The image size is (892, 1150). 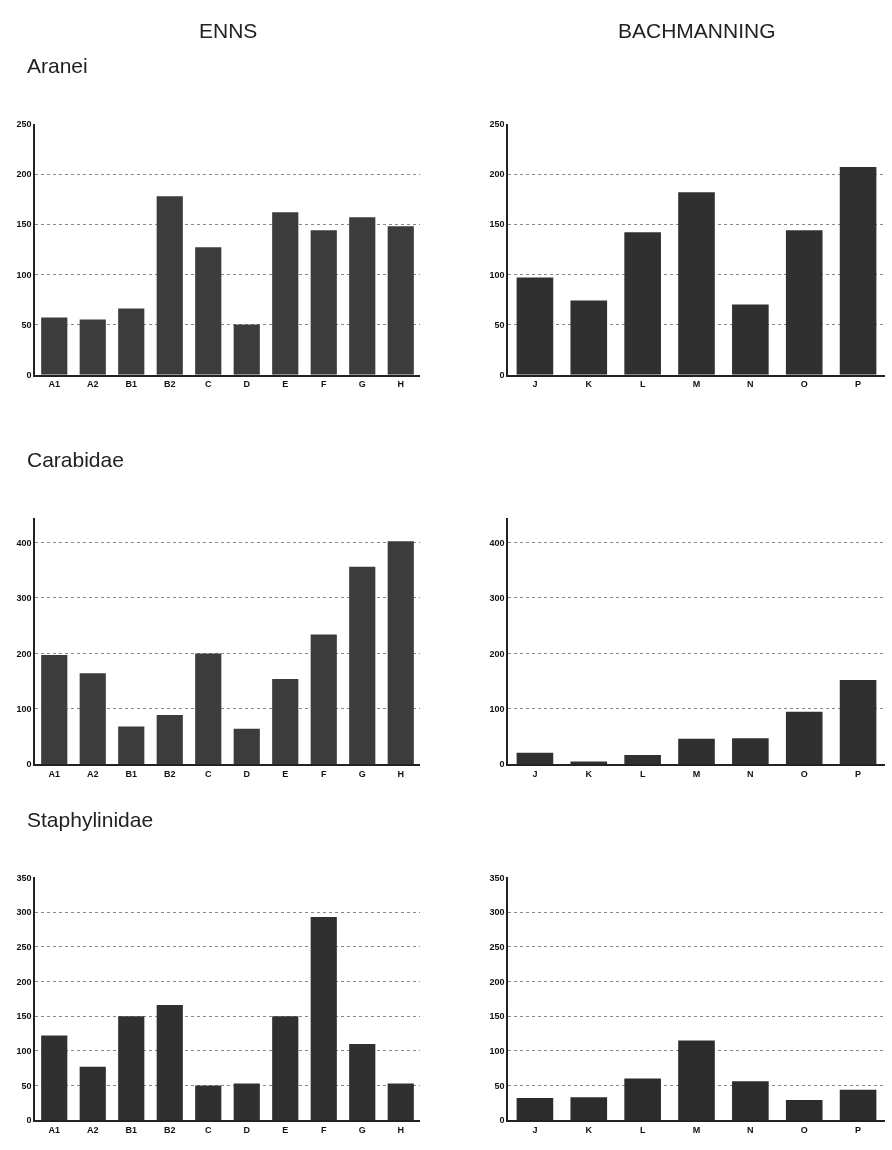 What do you see at coordinates (75, 459) in the screenshot?
I see `chart-title: Carabidae` at bounding box center [75, 459].